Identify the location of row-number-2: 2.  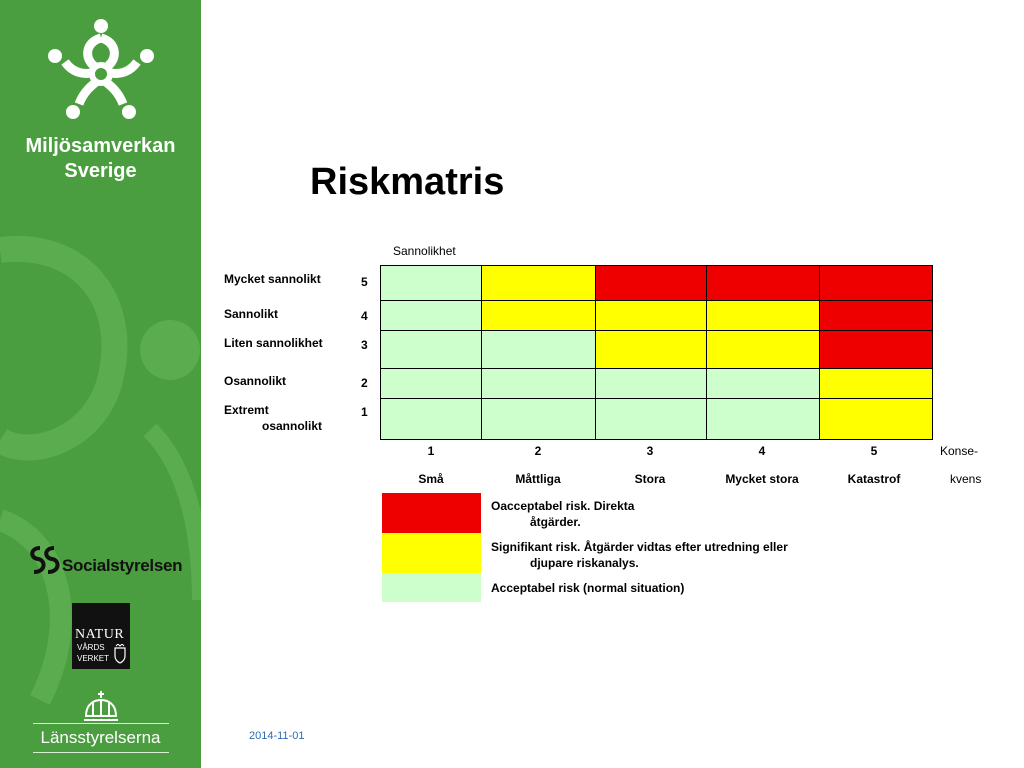
(364, 383).